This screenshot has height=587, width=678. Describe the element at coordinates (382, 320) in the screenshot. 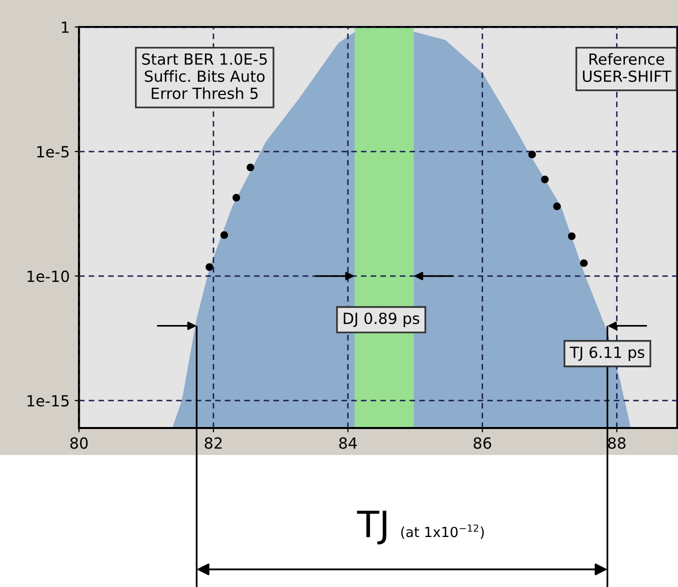

I see `annotation: DJ 0.89 ps` at that location.